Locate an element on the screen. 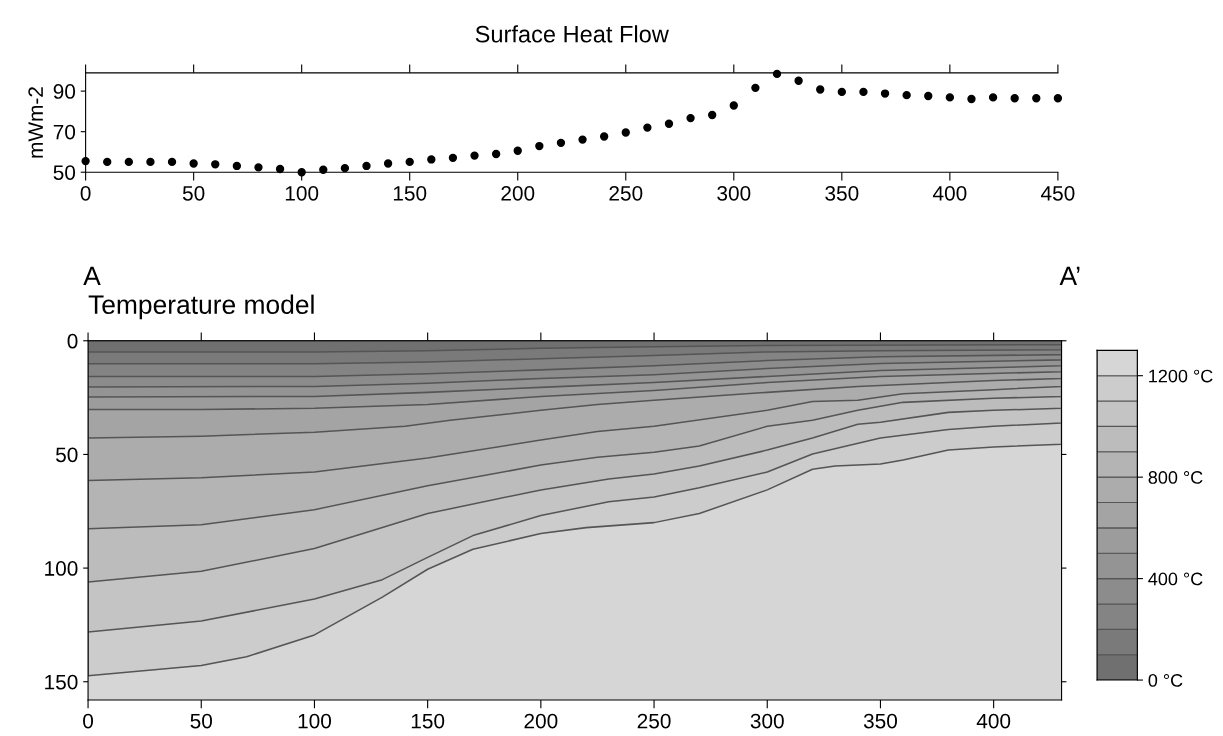 Image resolution: width=1223 pixels, height=736 pixels. color-bar-label: 0 °C is located at coordinates (1165, 680).